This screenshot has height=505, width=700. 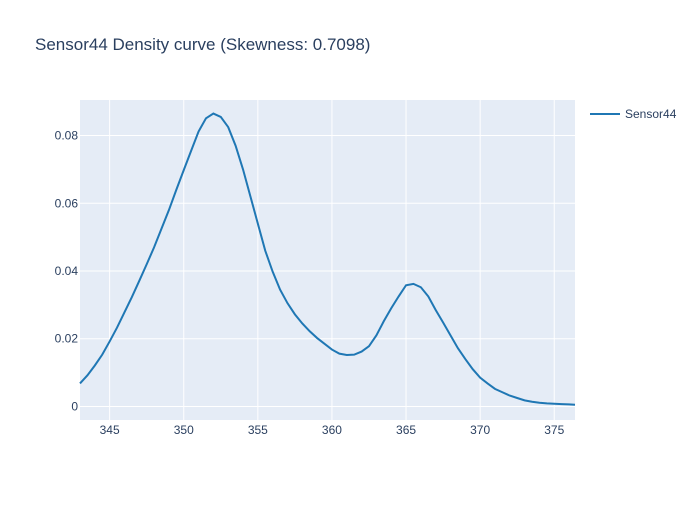 I want to click on legend: Sensor44, so click(x=633, y=114).